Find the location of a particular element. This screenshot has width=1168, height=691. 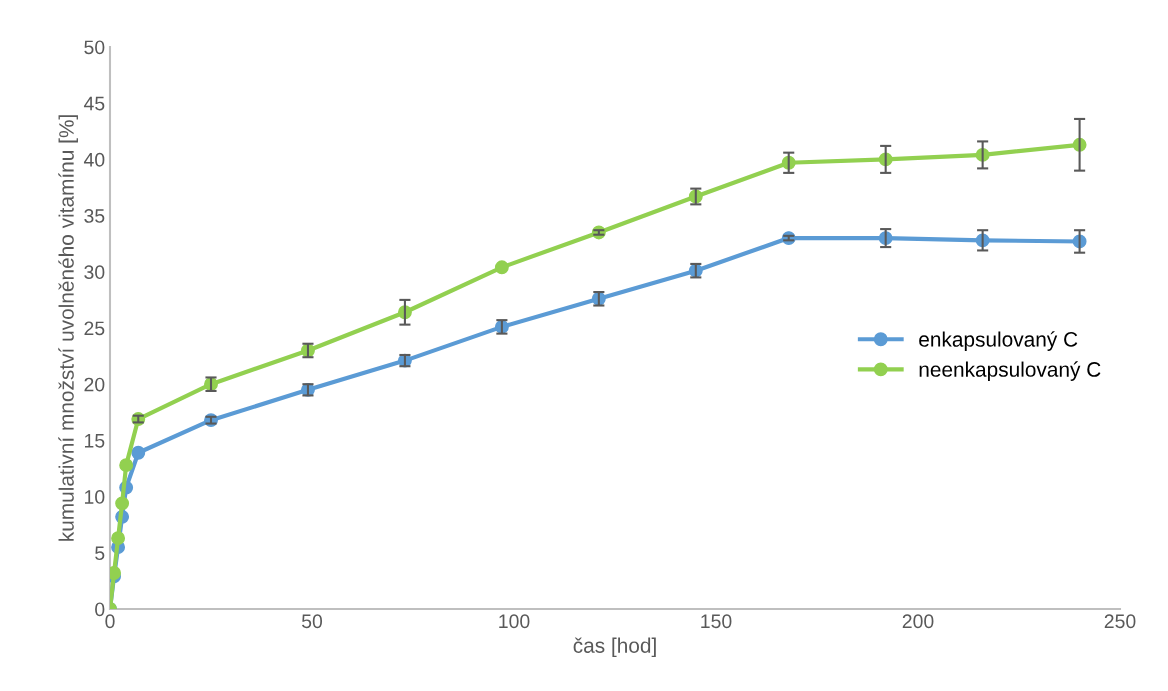

x-axis-title: čas [hod] is located at coordinates (614, 647).